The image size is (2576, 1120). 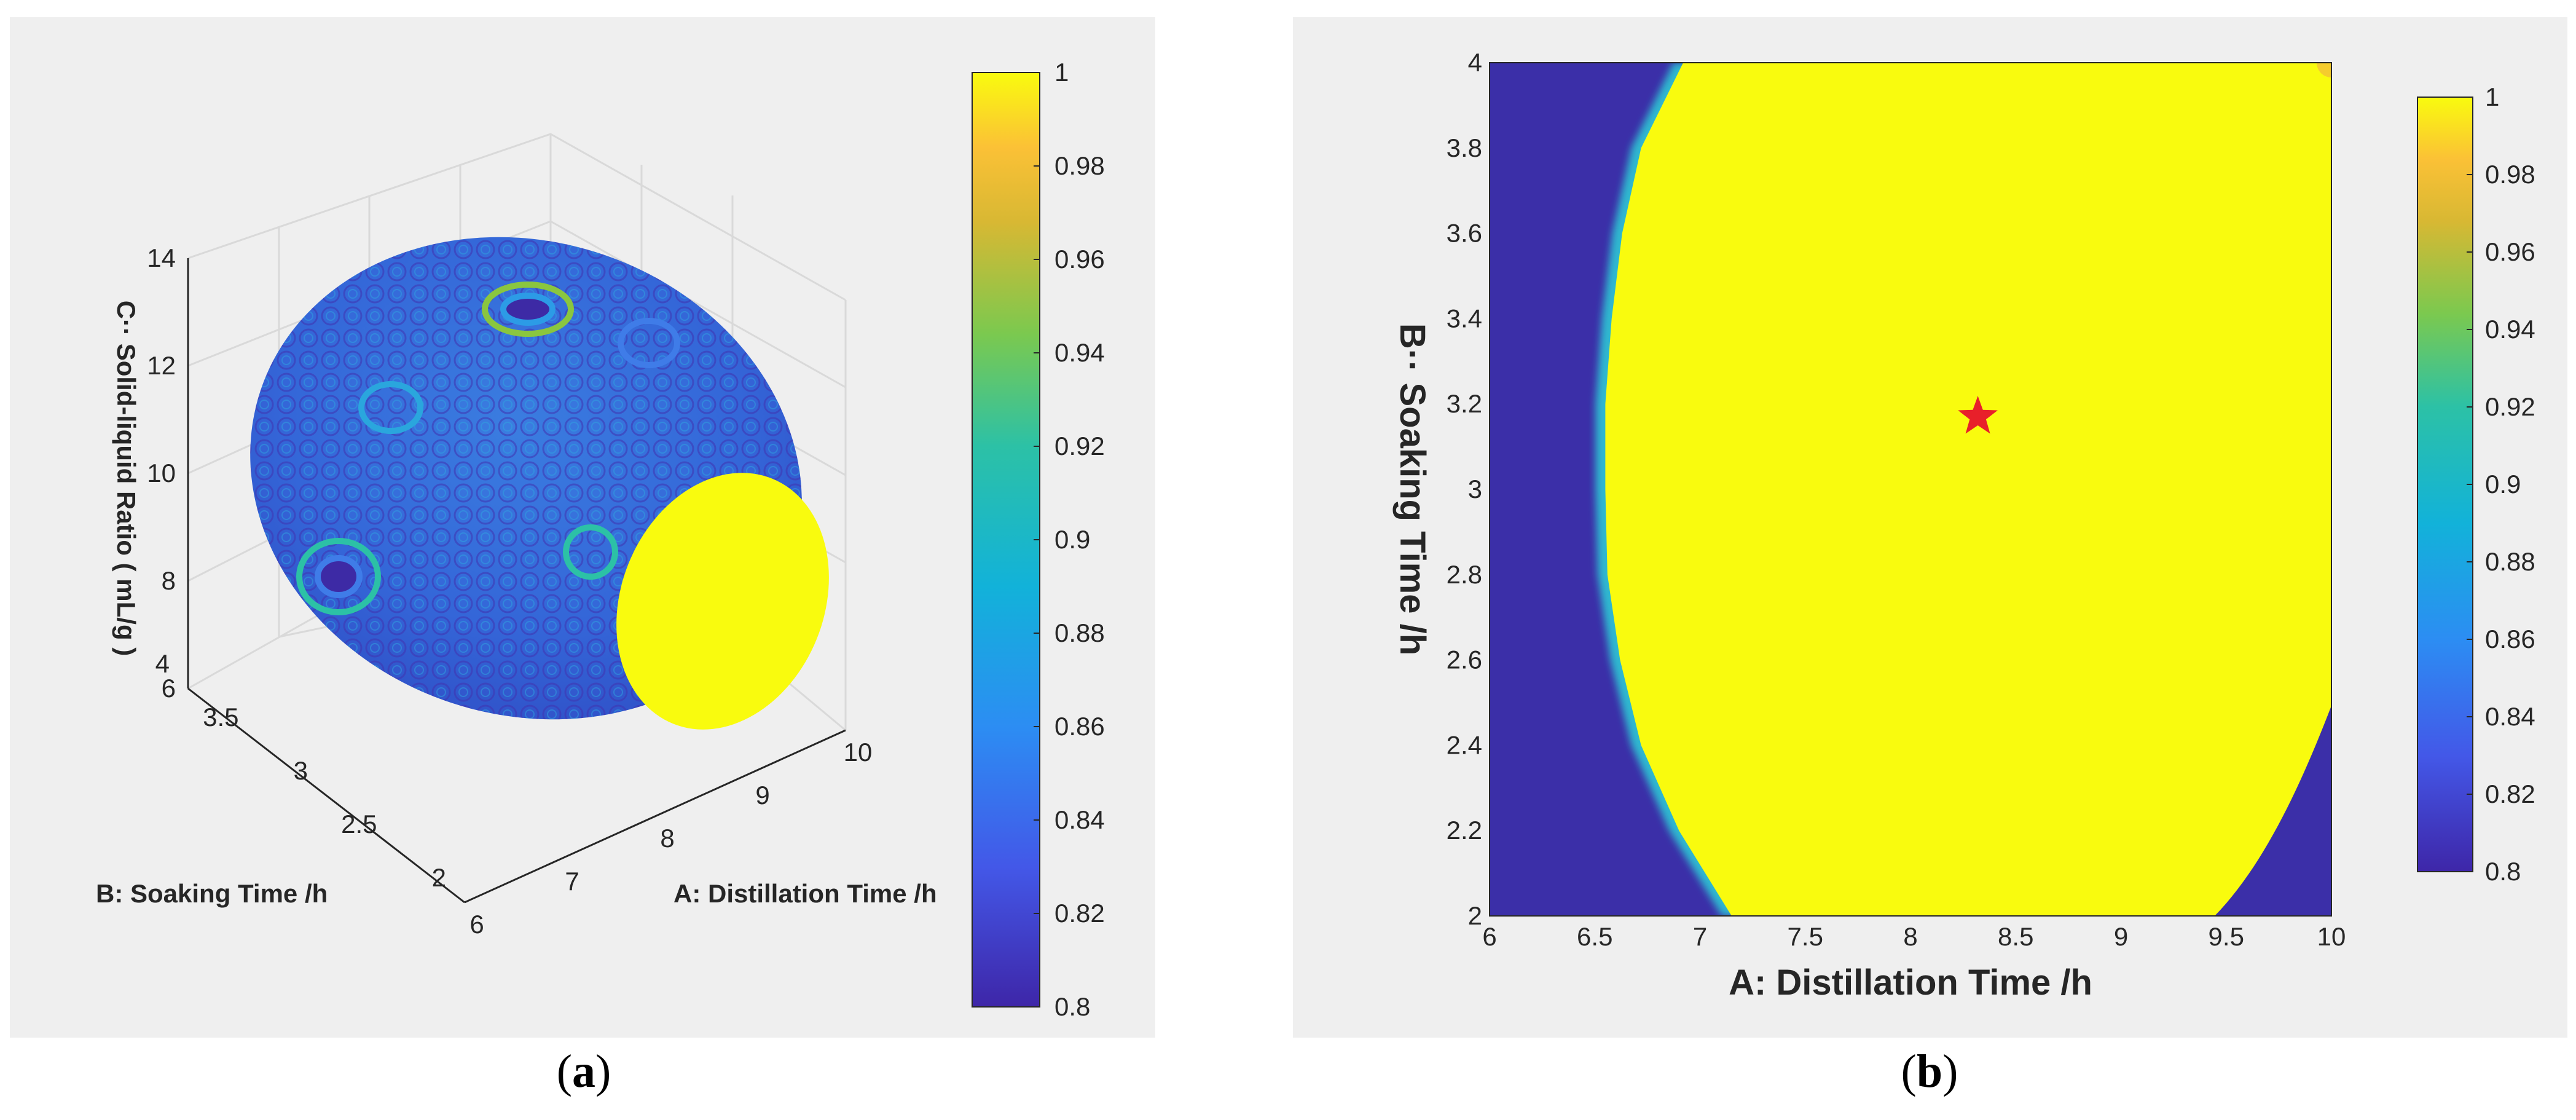 What do you see at coordinates (1805, 936) in the screenshot?
I see `x-tick-label: 7.5` at bounding box center [1805, 936].